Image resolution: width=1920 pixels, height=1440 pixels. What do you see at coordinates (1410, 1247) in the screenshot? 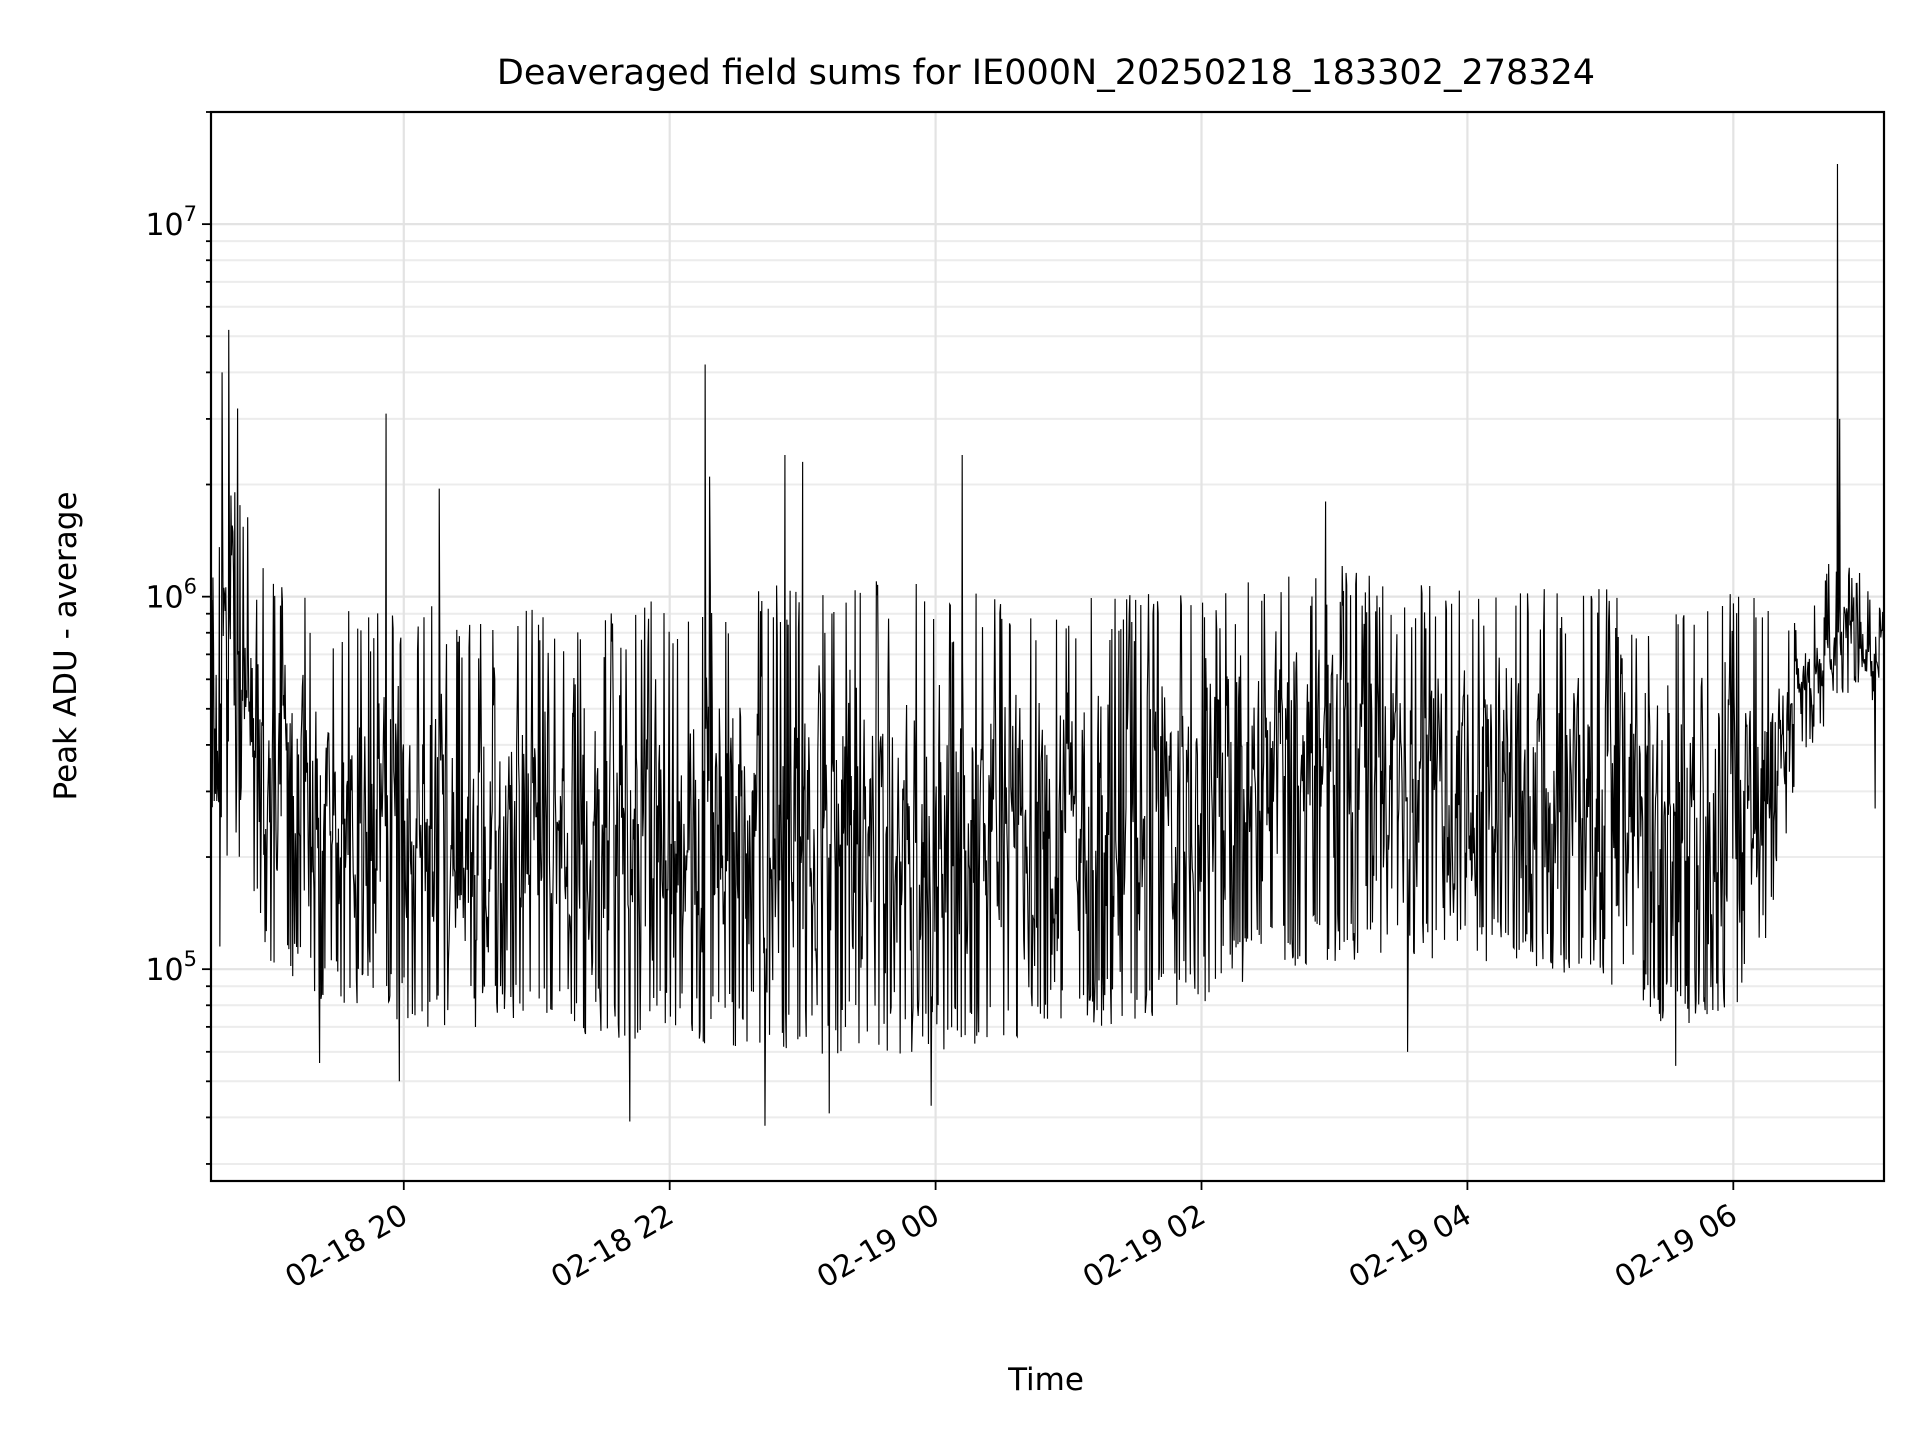
I see `x-tick-label: 02-19 04` at bounding box center [1410, 1247].